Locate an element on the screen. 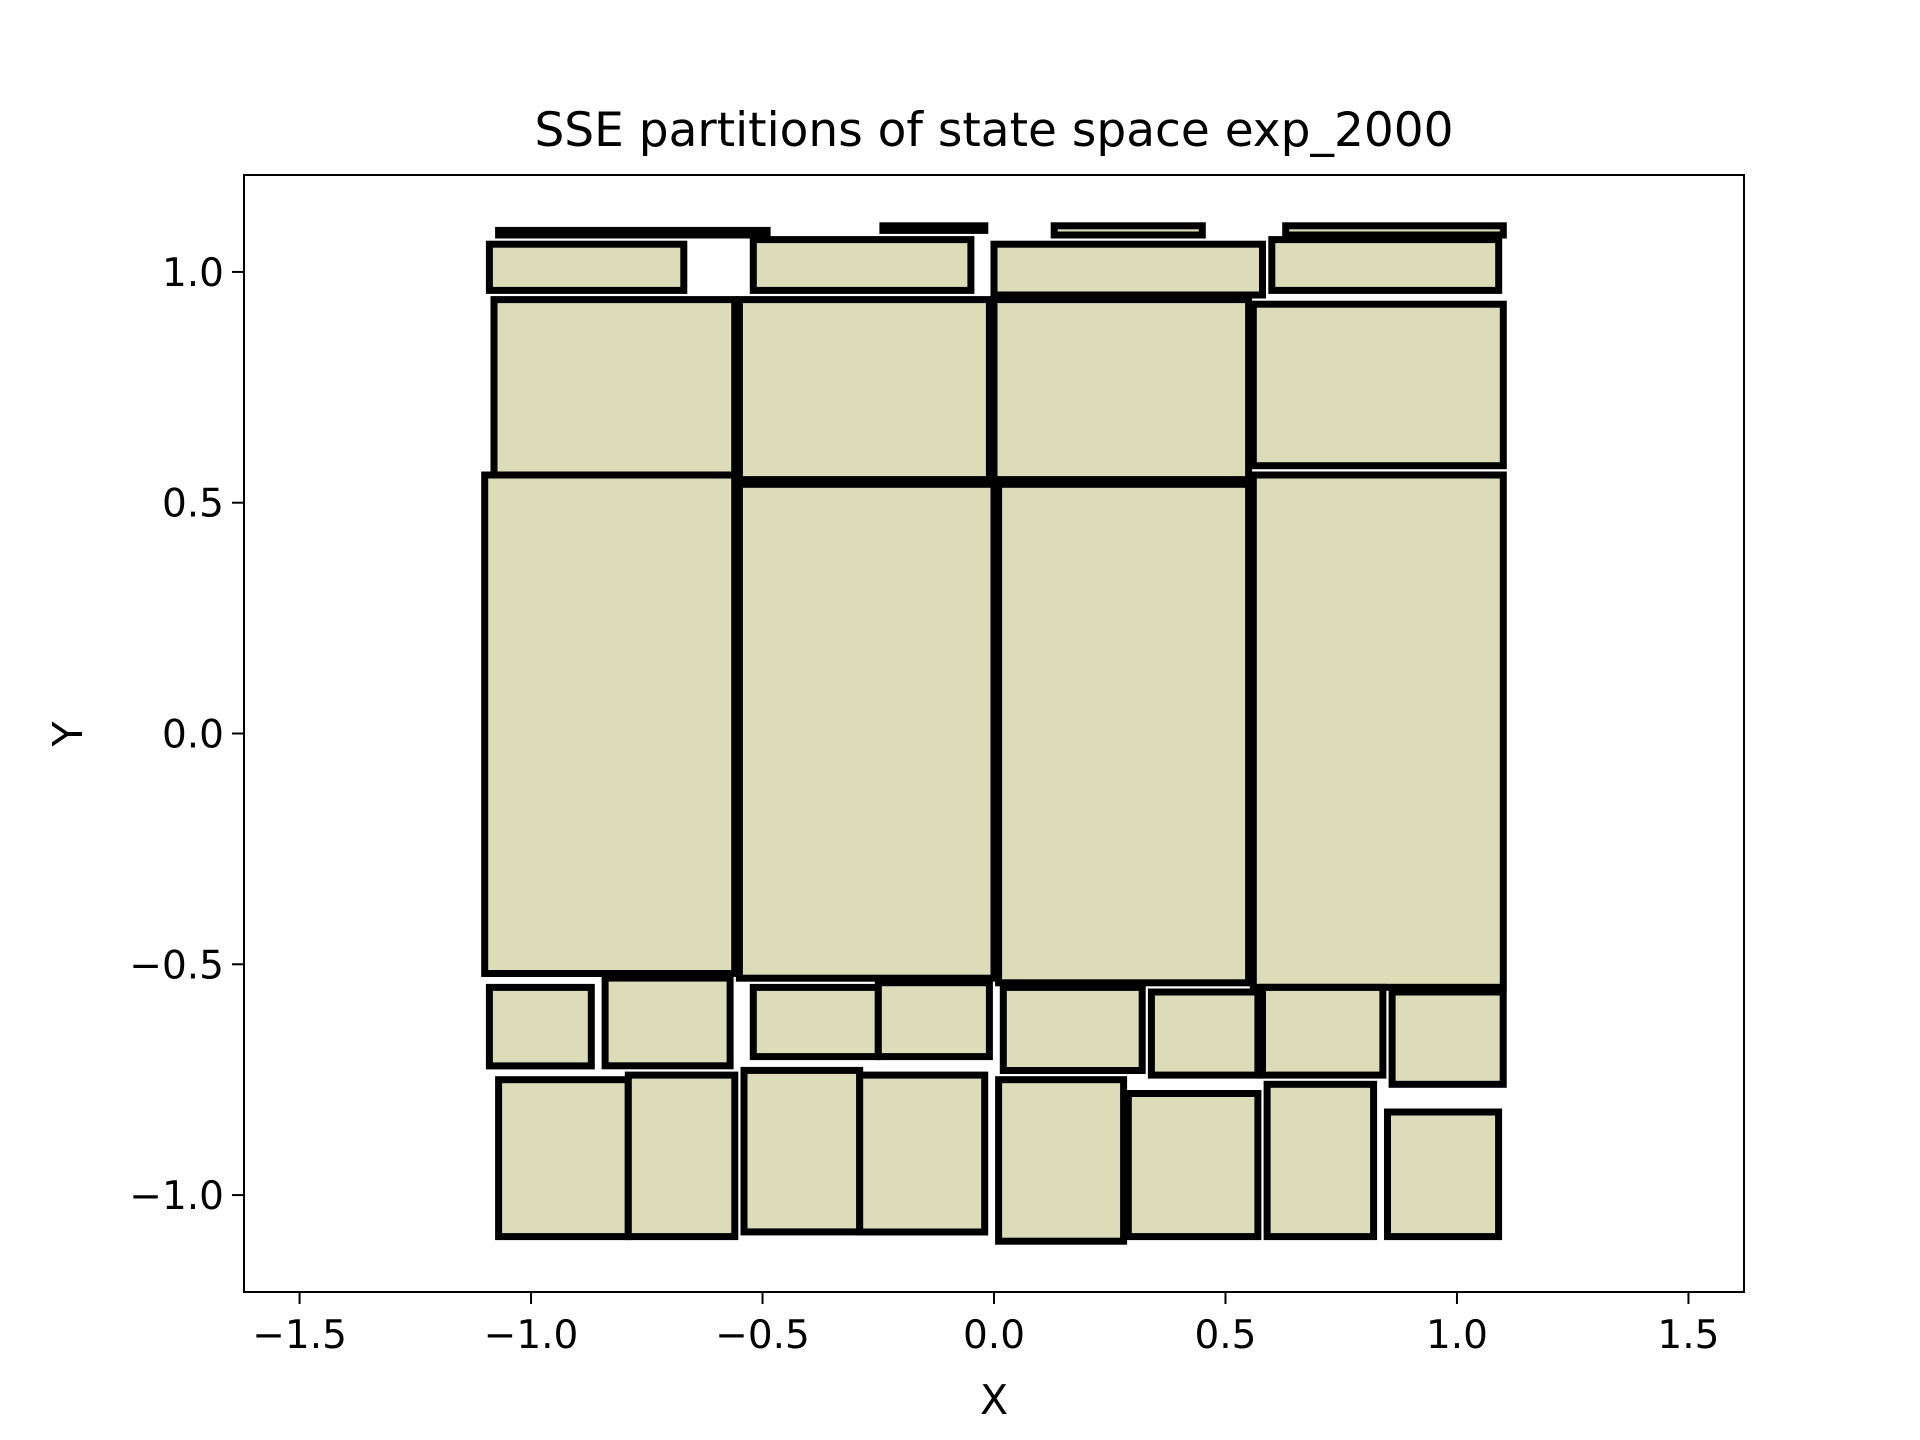 This screenshot has width=1920, height=1440. x-axis-label: X is located at coordinates (994, 1400).